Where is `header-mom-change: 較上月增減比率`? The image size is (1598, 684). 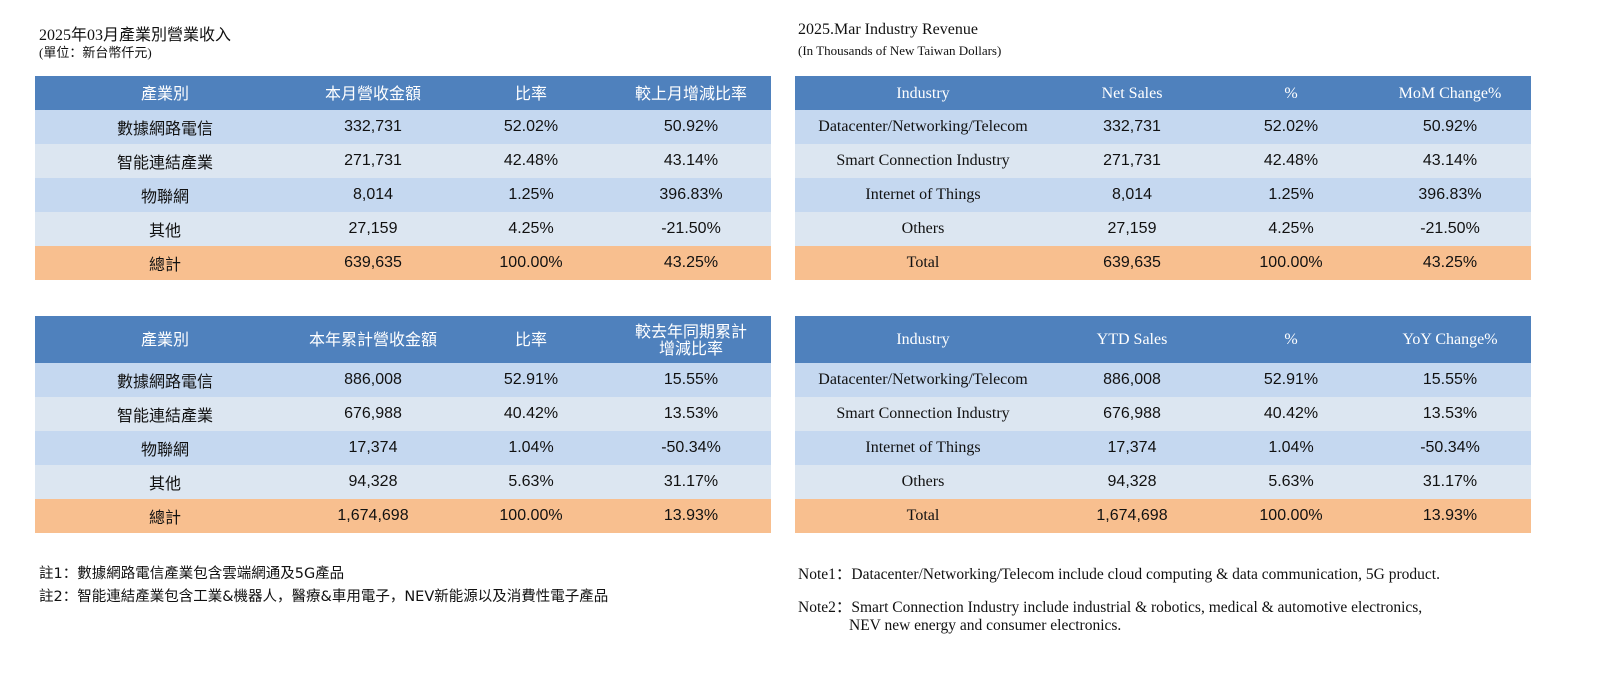 header-mom-change: 較上月增減比率 is located at coordinates (691, 93).